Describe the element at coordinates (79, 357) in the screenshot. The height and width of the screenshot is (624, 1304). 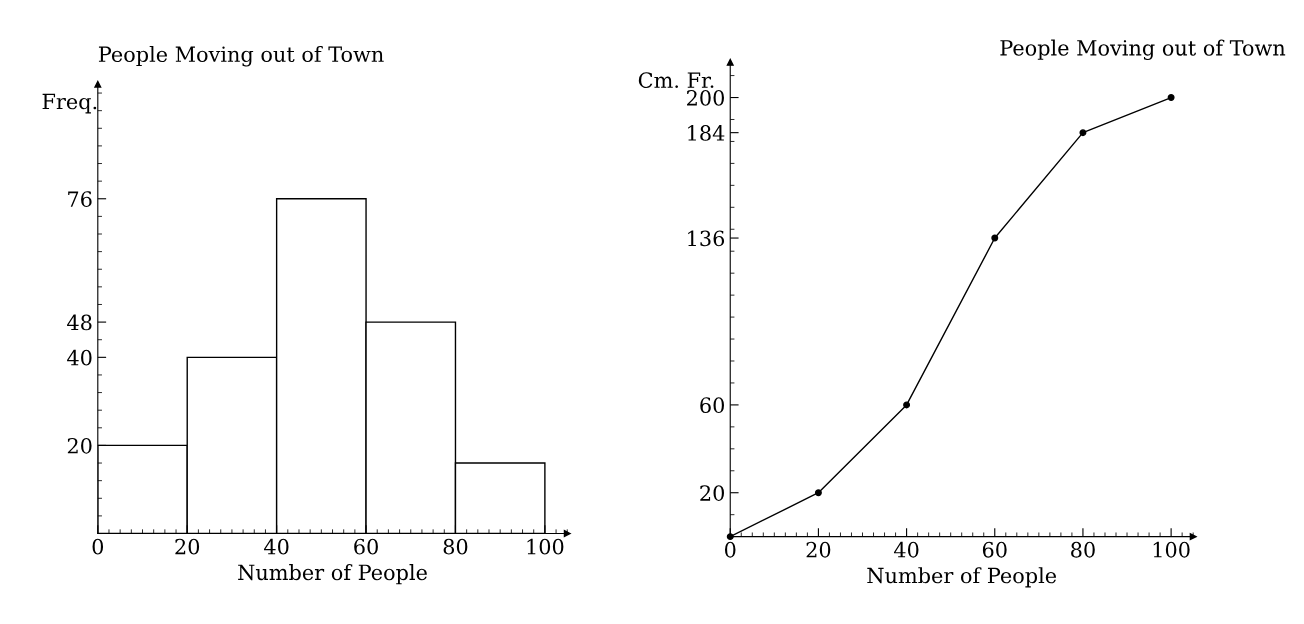
I see `y-tick-label: 40` at that location.